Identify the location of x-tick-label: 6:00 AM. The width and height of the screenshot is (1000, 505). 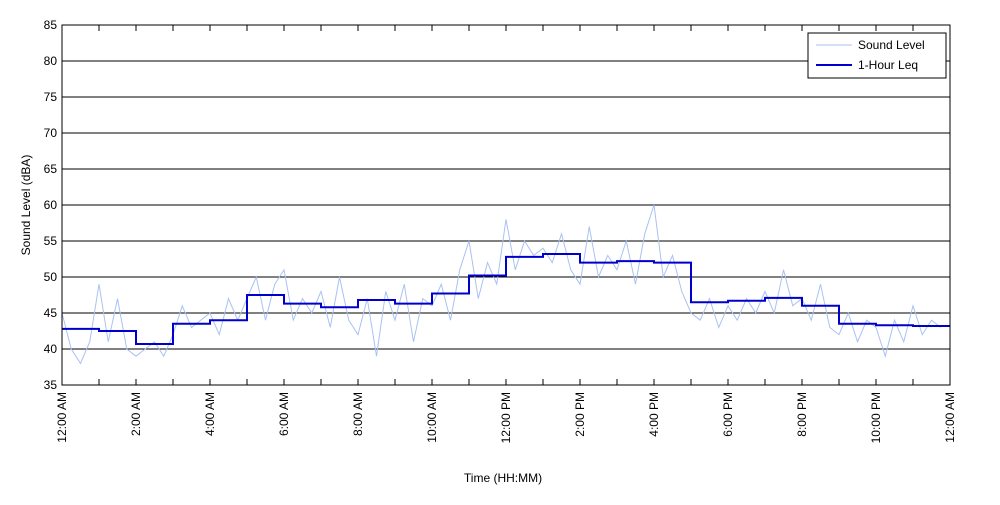
(284, 414).